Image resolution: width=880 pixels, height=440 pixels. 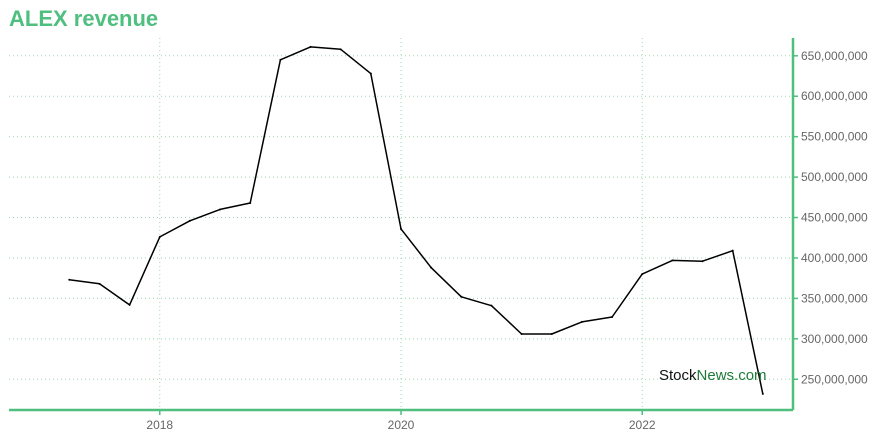 I want to click on x-tick-label: 2018, so click(x=159, y=425).